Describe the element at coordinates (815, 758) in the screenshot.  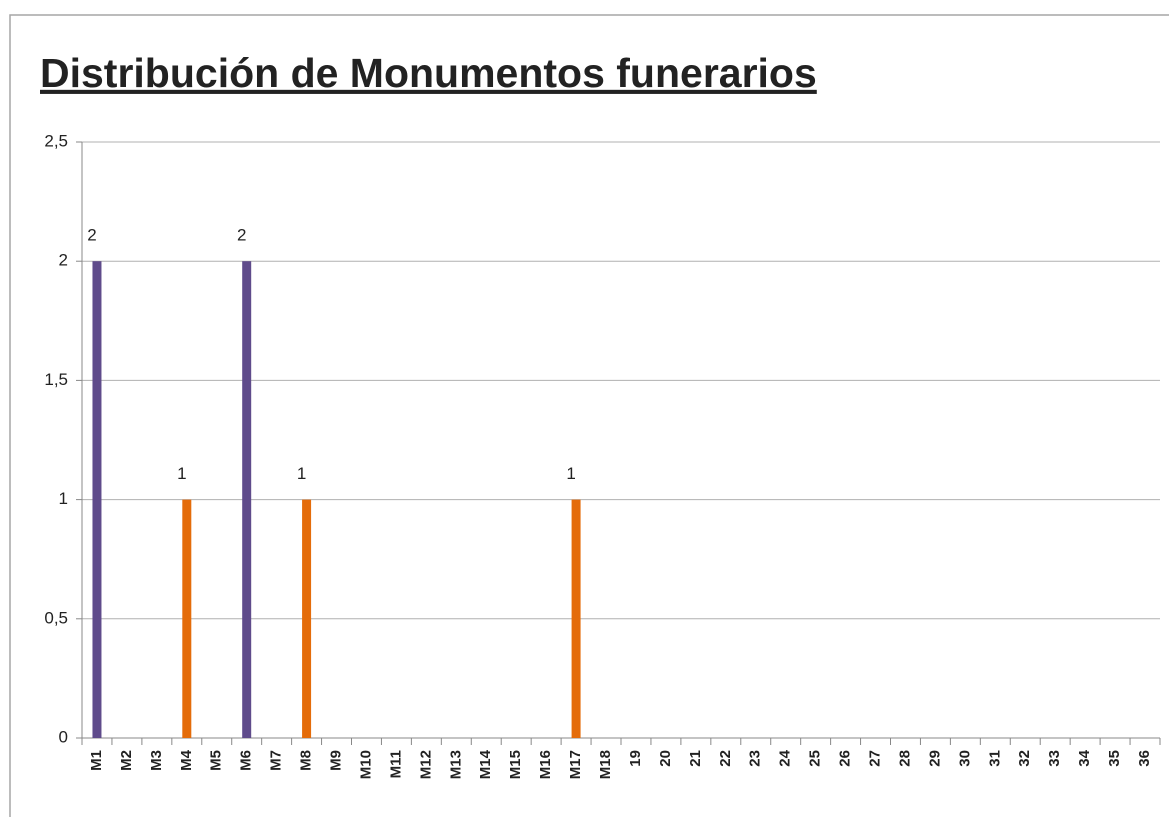
I see `x-tick-label: 25` at that location.